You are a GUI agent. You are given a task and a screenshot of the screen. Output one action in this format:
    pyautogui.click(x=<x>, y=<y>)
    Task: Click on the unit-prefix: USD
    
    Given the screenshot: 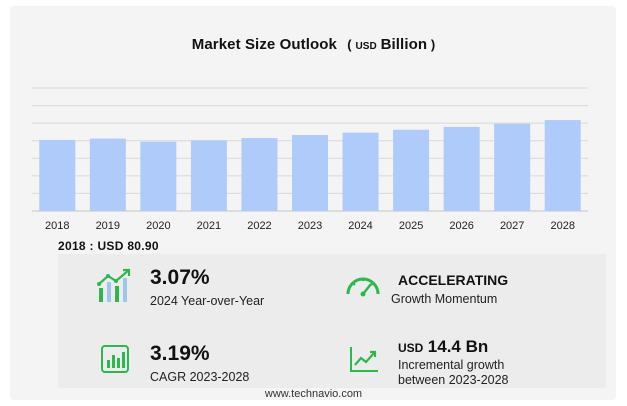 What is the action you would take?
    pyautogui.click(x=366, y=46)
    